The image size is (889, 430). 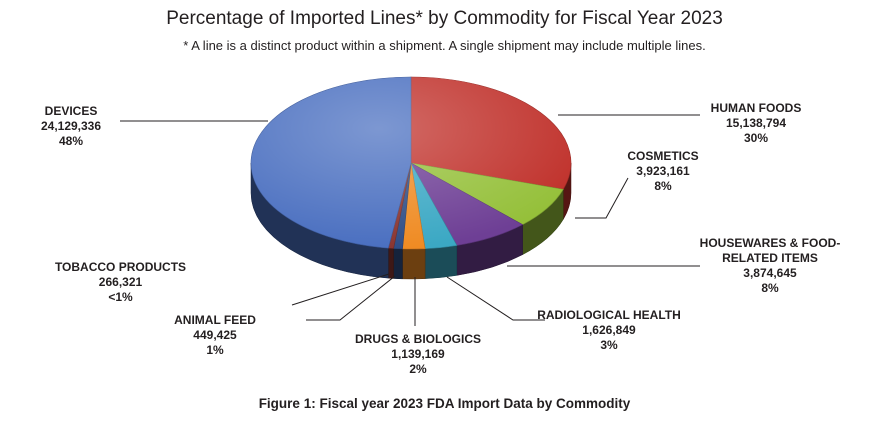 I want to click on label-human-foods-percent: 30%, so click(x=756, y=138).